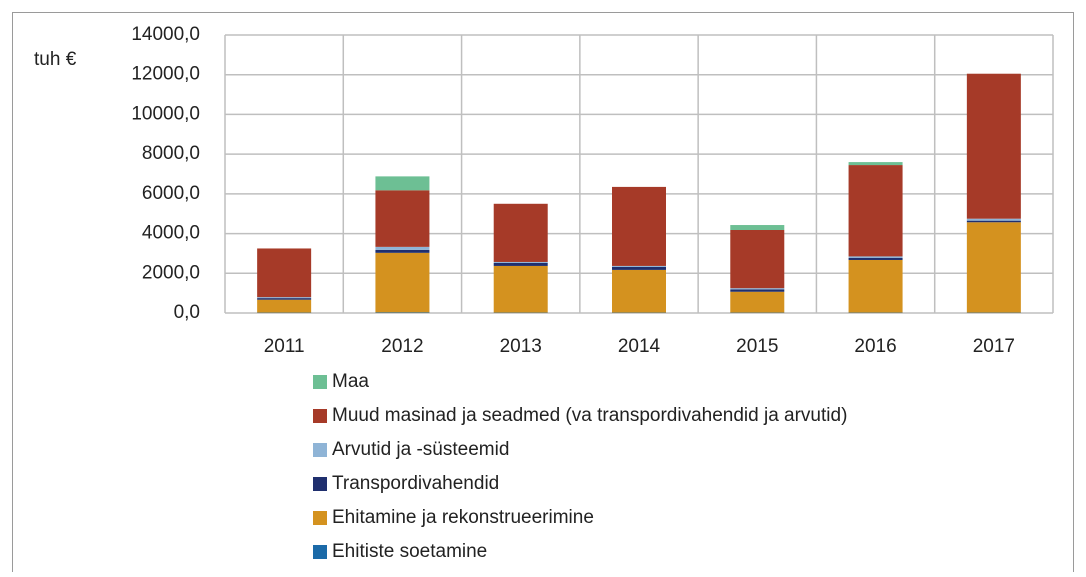 The image size is (1086, 577). I want to click on y-tick-label: 6000,0, so click(171, 193).